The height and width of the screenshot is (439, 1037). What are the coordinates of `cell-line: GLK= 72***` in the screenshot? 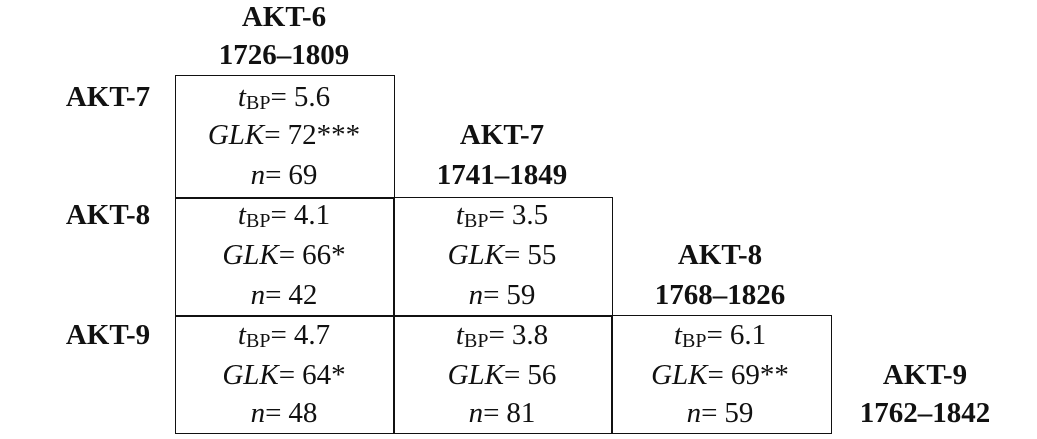 It's located at (284, 135).